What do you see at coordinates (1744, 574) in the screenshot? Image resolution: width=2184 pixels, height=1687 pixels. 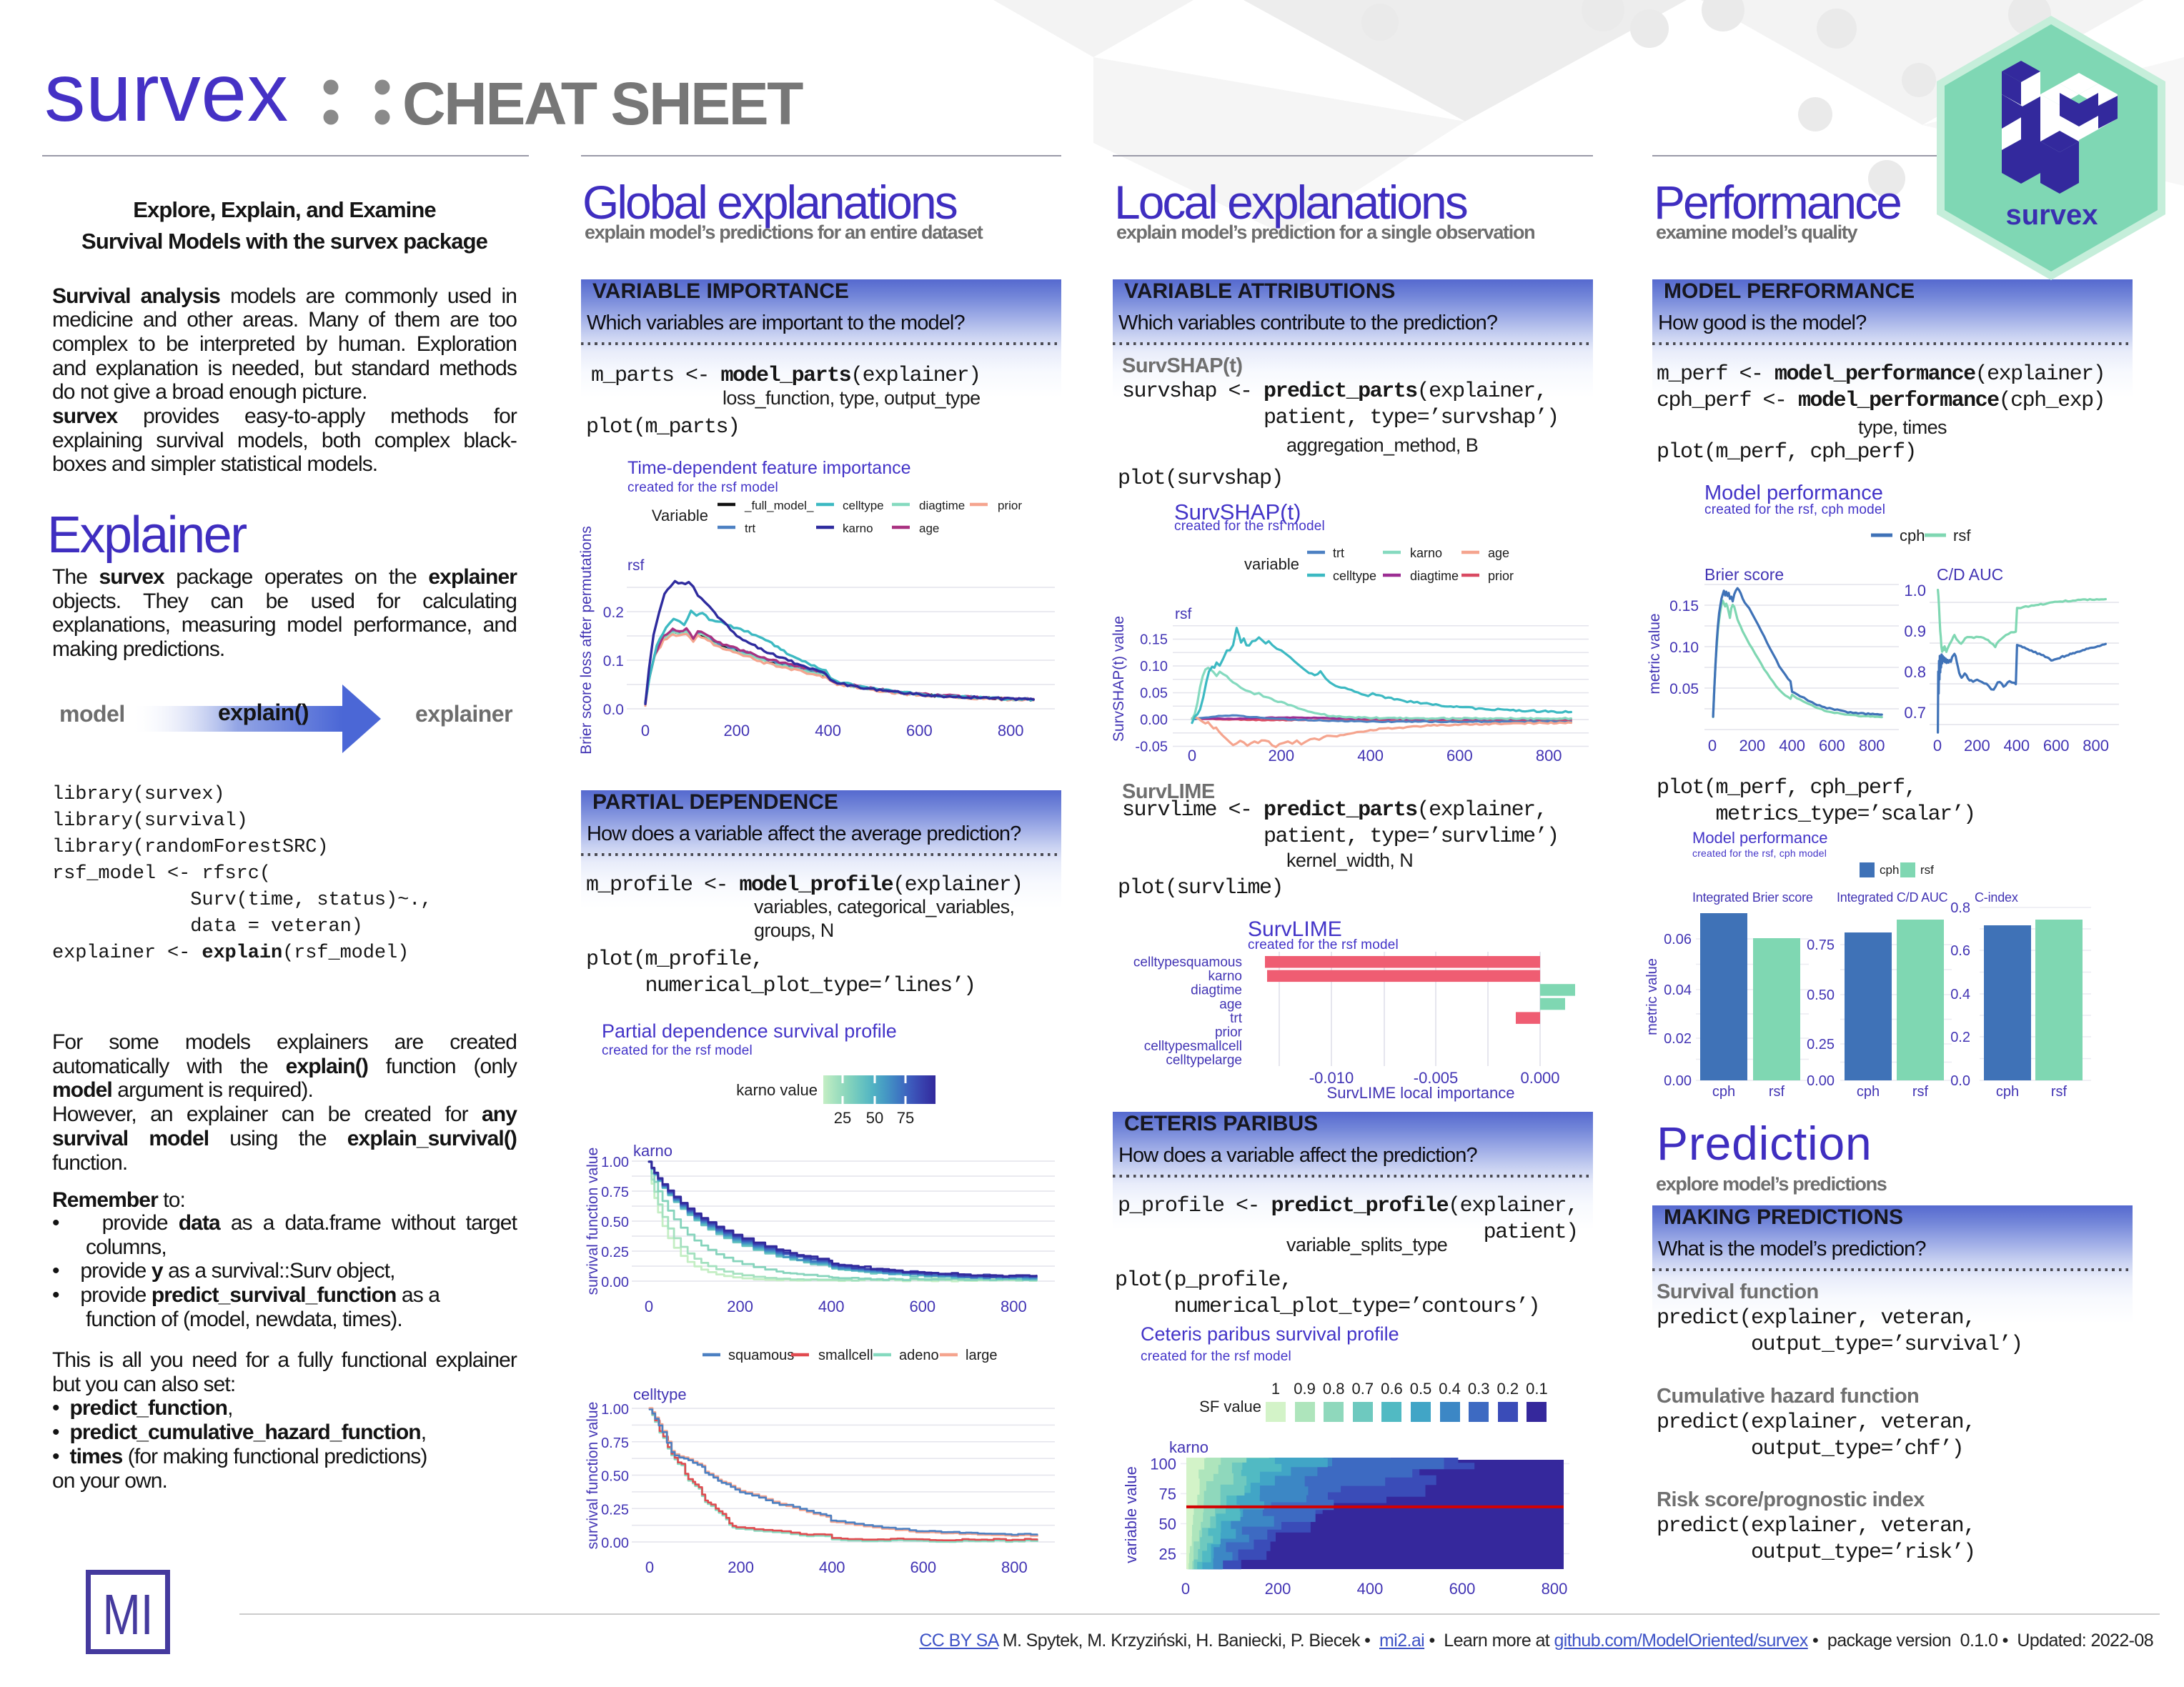 I see `svg-text: Brier score` at bounding box center [1744, 574].